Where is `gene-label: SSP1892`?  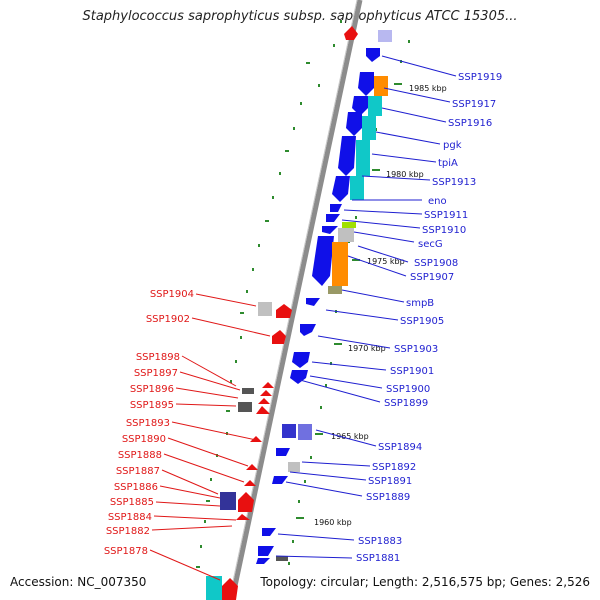 gene-label: SSP1892 is located at coordinates (394, 467).